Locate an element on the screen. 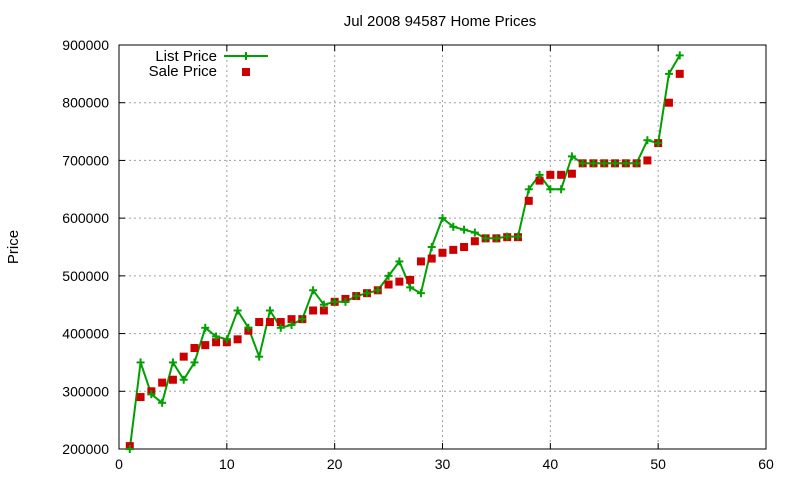  y-tick-label: 500000 is located at coordinates (85, 276).